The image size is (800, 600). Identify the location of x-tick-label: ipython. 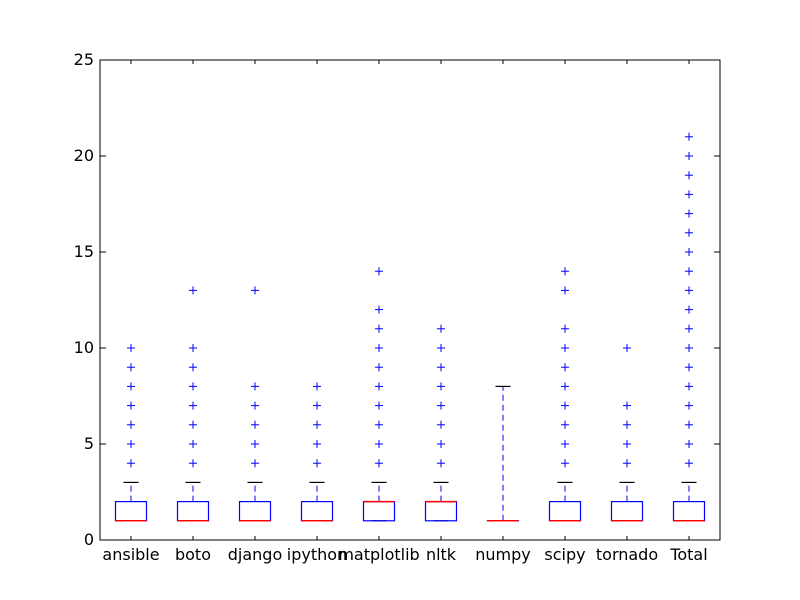
(317, 554).